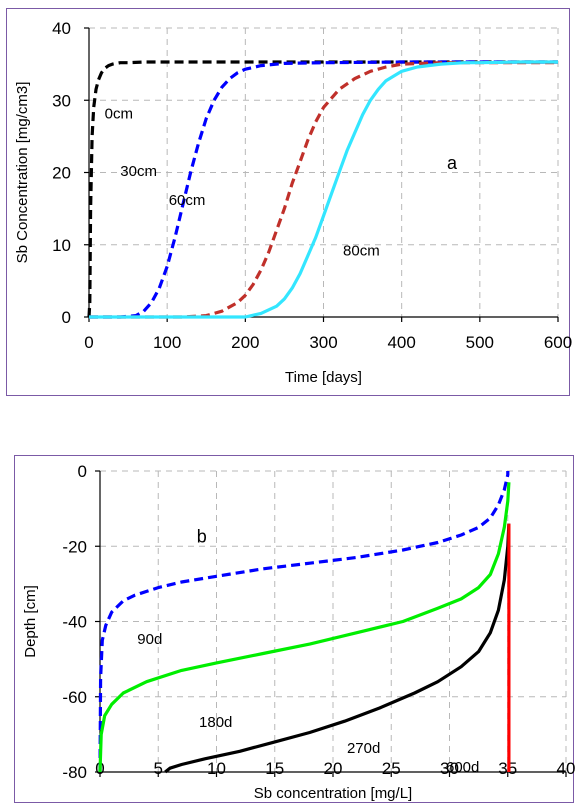 The height and width of the screenshot is (810, 578). Describe the element at coordinates (119, 113) in the screenshot. I see `chart-a-annotation-0: 0cm` at that location.